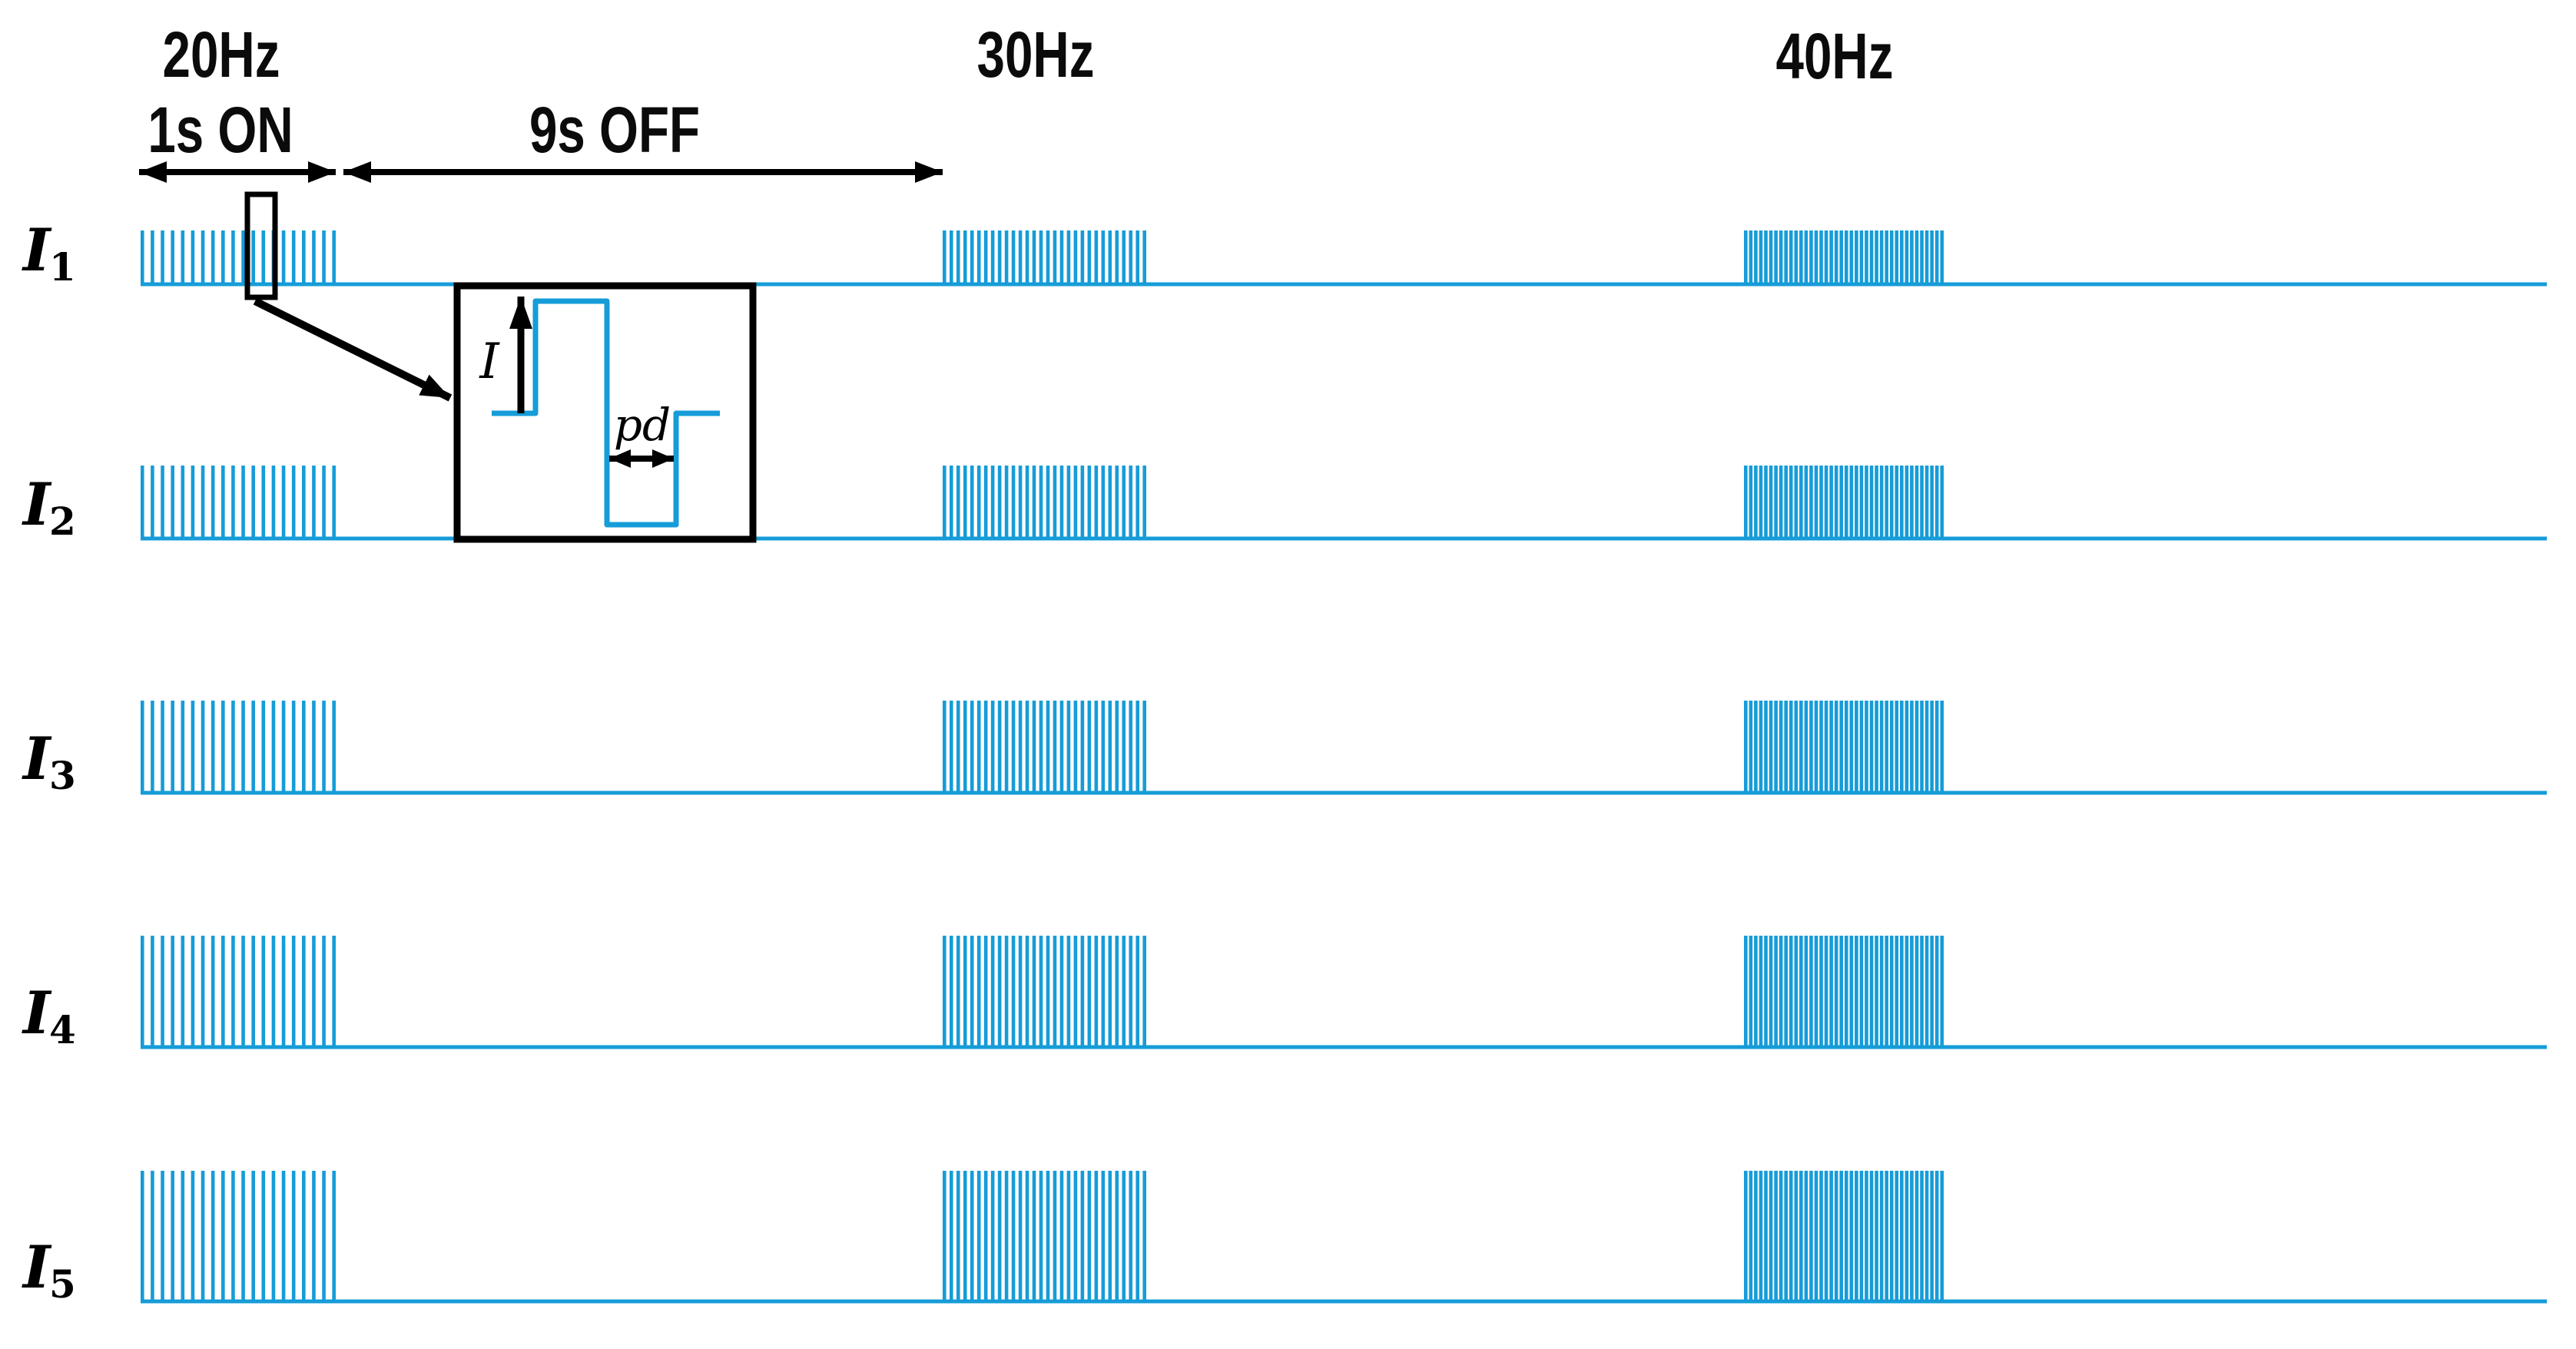 This screenshot has width=2576, height=1349. What do you see at coordinates (261, 245) in the screenshot?
I see `pulse-highlight-rect` at bounding box center [261, 245].